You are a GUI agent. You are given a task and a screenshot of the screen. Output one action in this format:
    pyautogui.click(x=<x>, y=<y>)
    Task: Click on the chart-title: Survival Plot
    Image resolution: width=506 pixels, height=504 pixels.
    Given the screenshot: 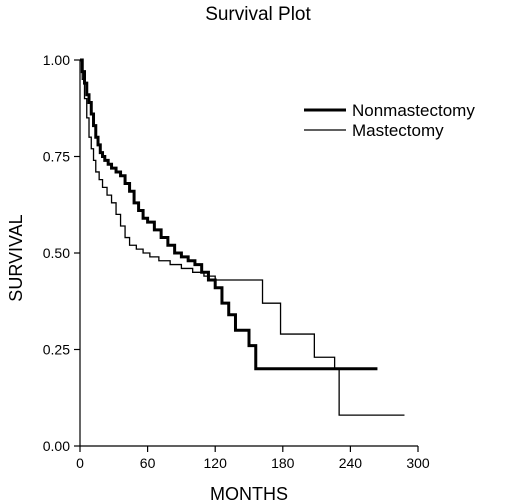 What is the action you would take?
    pyautogui.click(x=258, y=14)
    